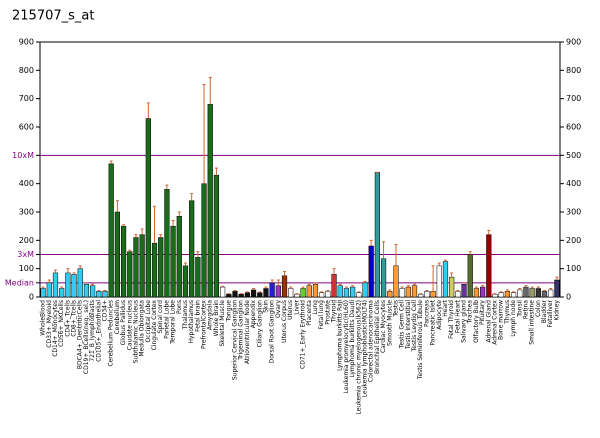 The image size is (600, 438). I want to click on x-tick-label: Temporal Lobe, so click(173, 322).